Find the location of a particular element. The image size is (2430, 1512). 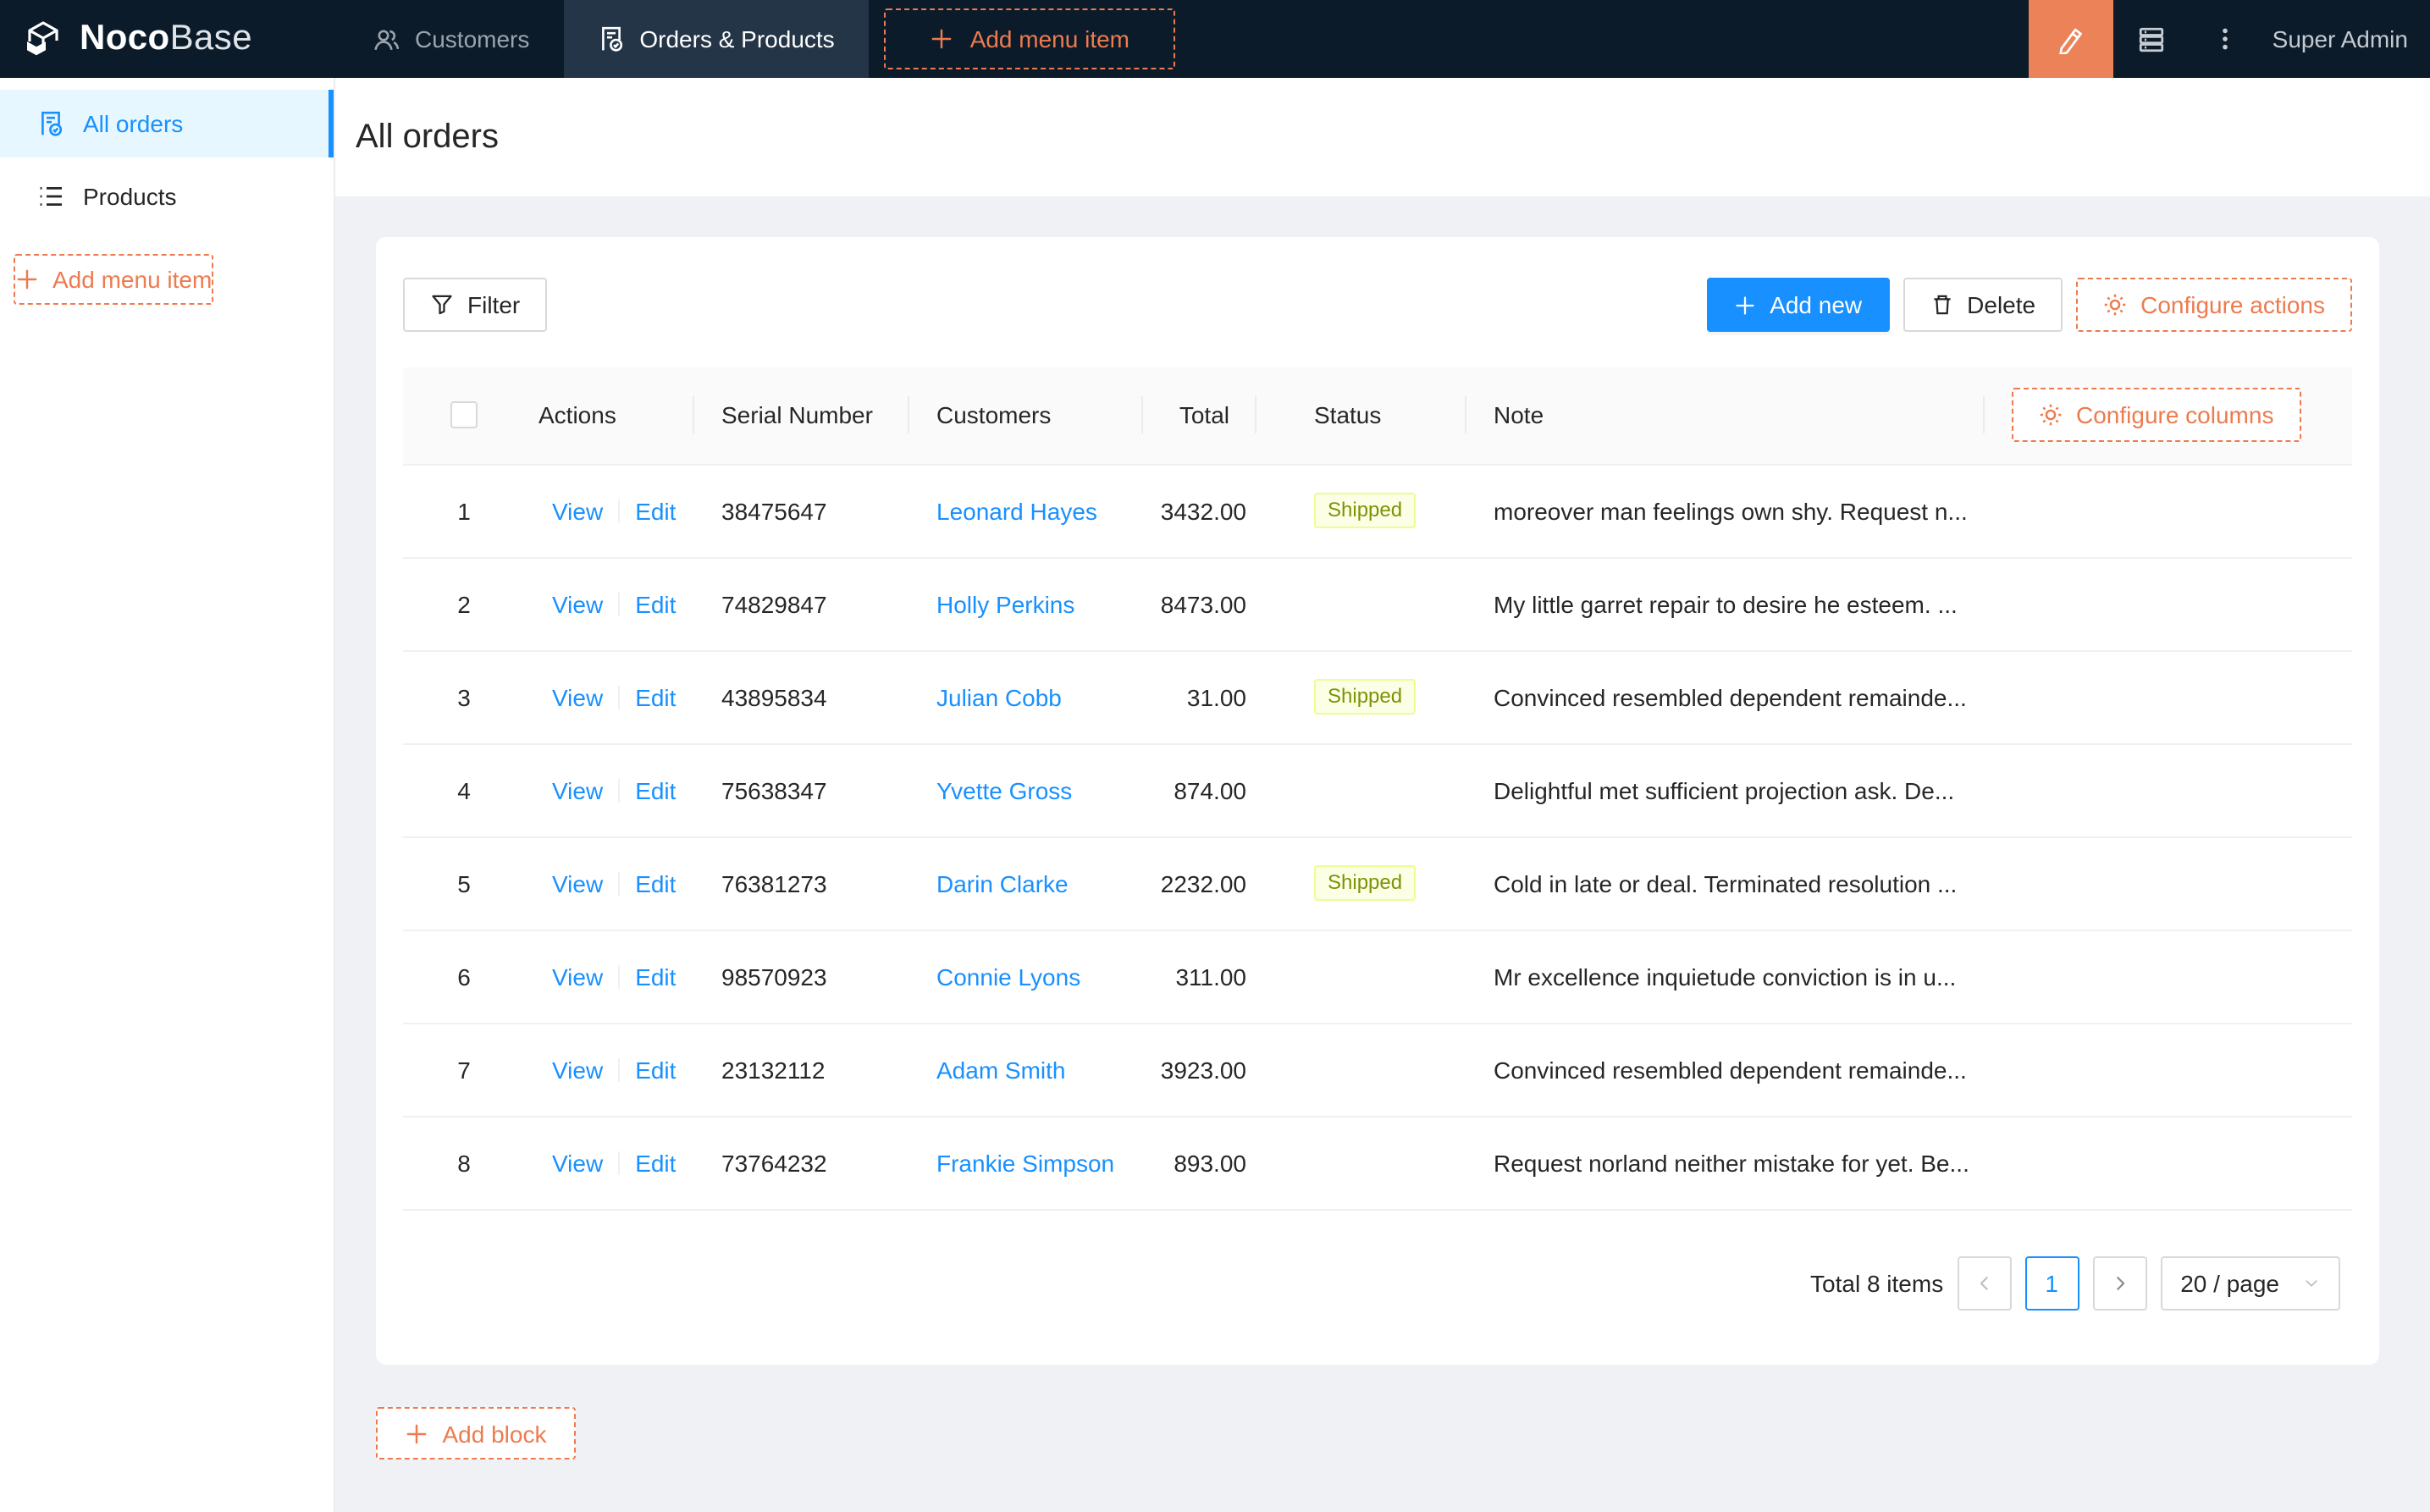

total-cell: 893.00 is located at coordinates (1200, 1163).